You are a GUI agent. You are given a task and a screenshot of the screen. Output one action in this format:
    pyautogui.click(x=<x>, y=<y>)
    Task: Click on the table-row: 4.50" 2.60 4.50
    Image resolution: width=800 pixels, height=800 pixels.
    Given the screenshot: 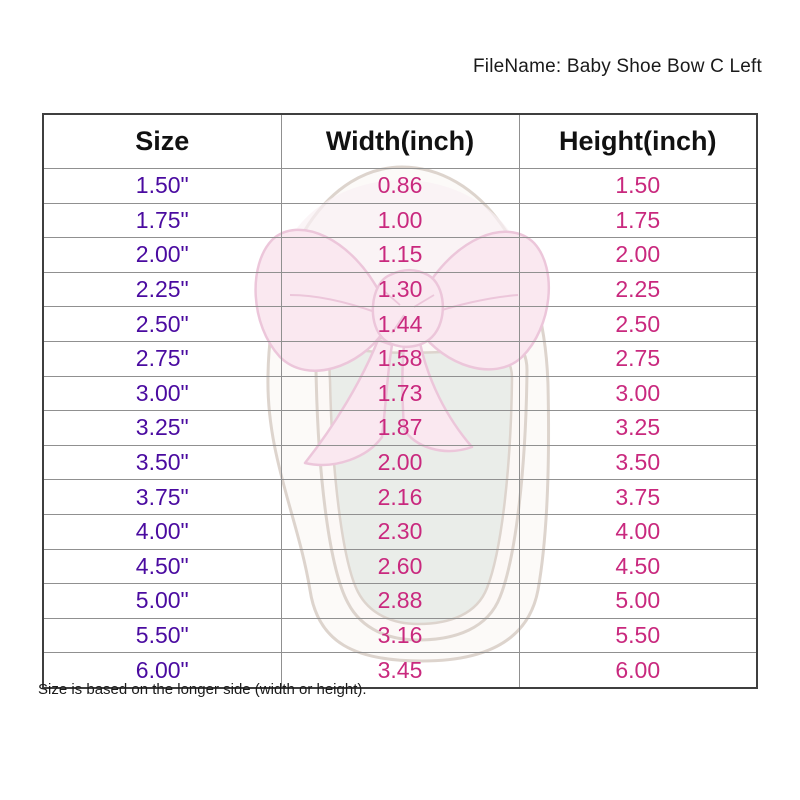 What is the action you would take?
    pyautogui.click(x=400, y=566)
    